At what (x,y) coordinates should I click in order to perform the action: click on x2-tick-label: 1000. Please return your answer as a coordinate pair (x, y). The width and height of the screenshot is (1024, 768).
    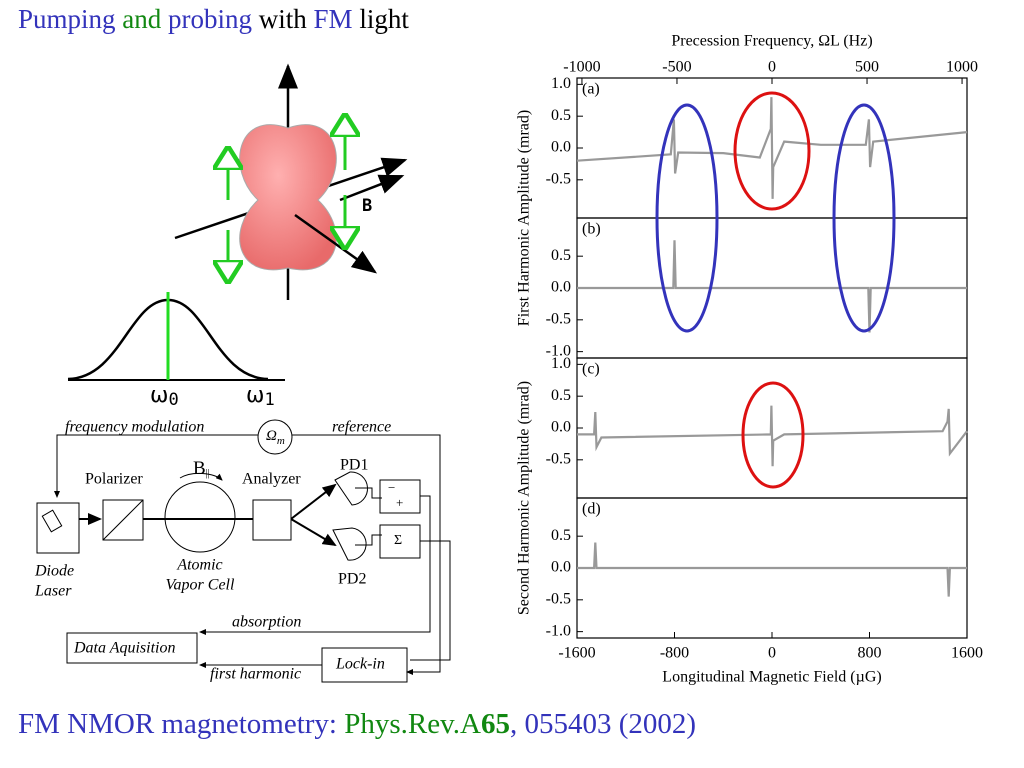
    Looking at the image, I should click on (962, 67).